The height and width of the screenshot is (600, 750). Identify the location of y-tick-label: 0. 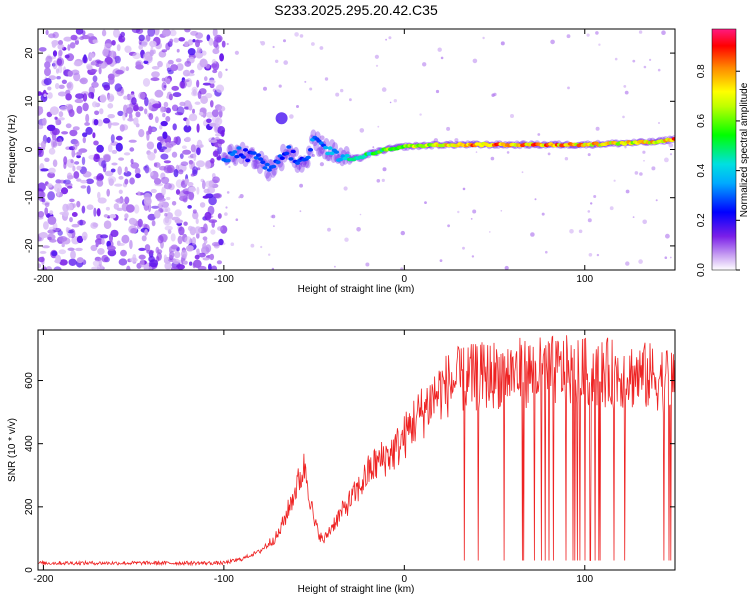
(29, 149).